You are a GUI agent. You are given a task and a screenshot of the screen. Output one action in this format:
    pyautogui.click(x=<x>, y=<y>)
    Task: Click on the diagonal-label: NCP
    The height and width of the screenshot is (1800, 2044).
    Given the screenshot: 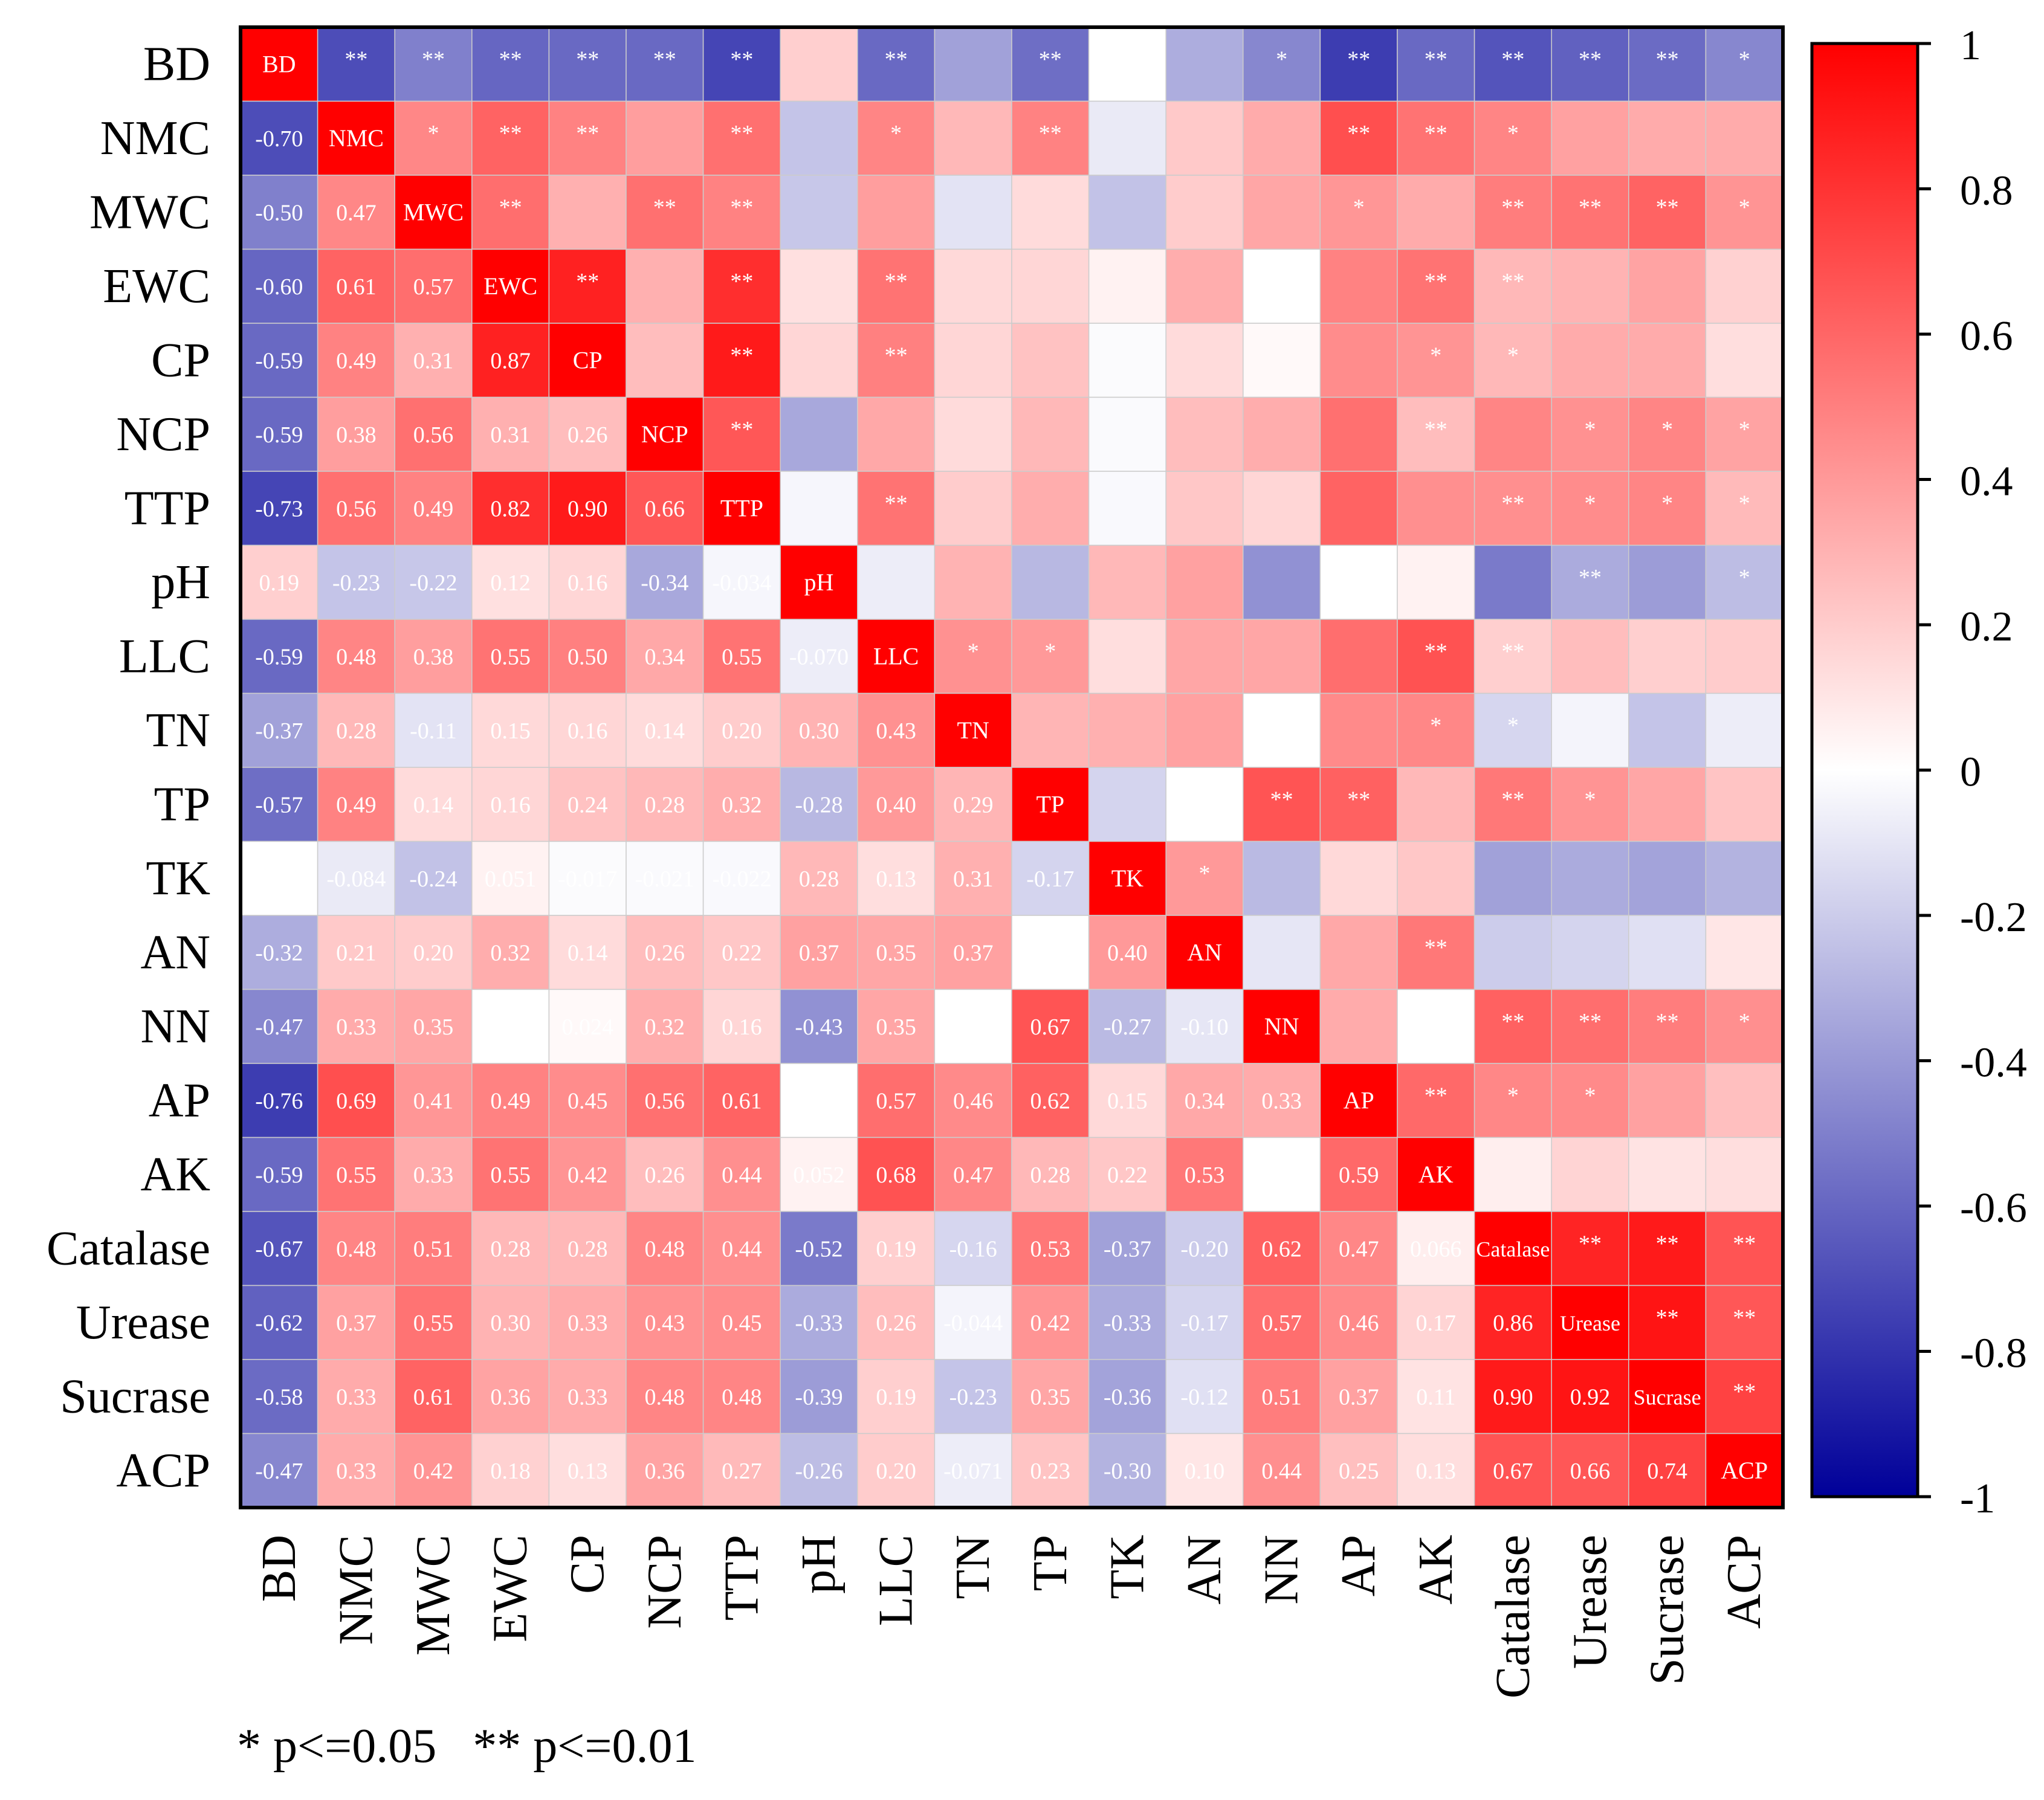 What is the action you would take?
    pyautogui.click(x=664, y=434)
    